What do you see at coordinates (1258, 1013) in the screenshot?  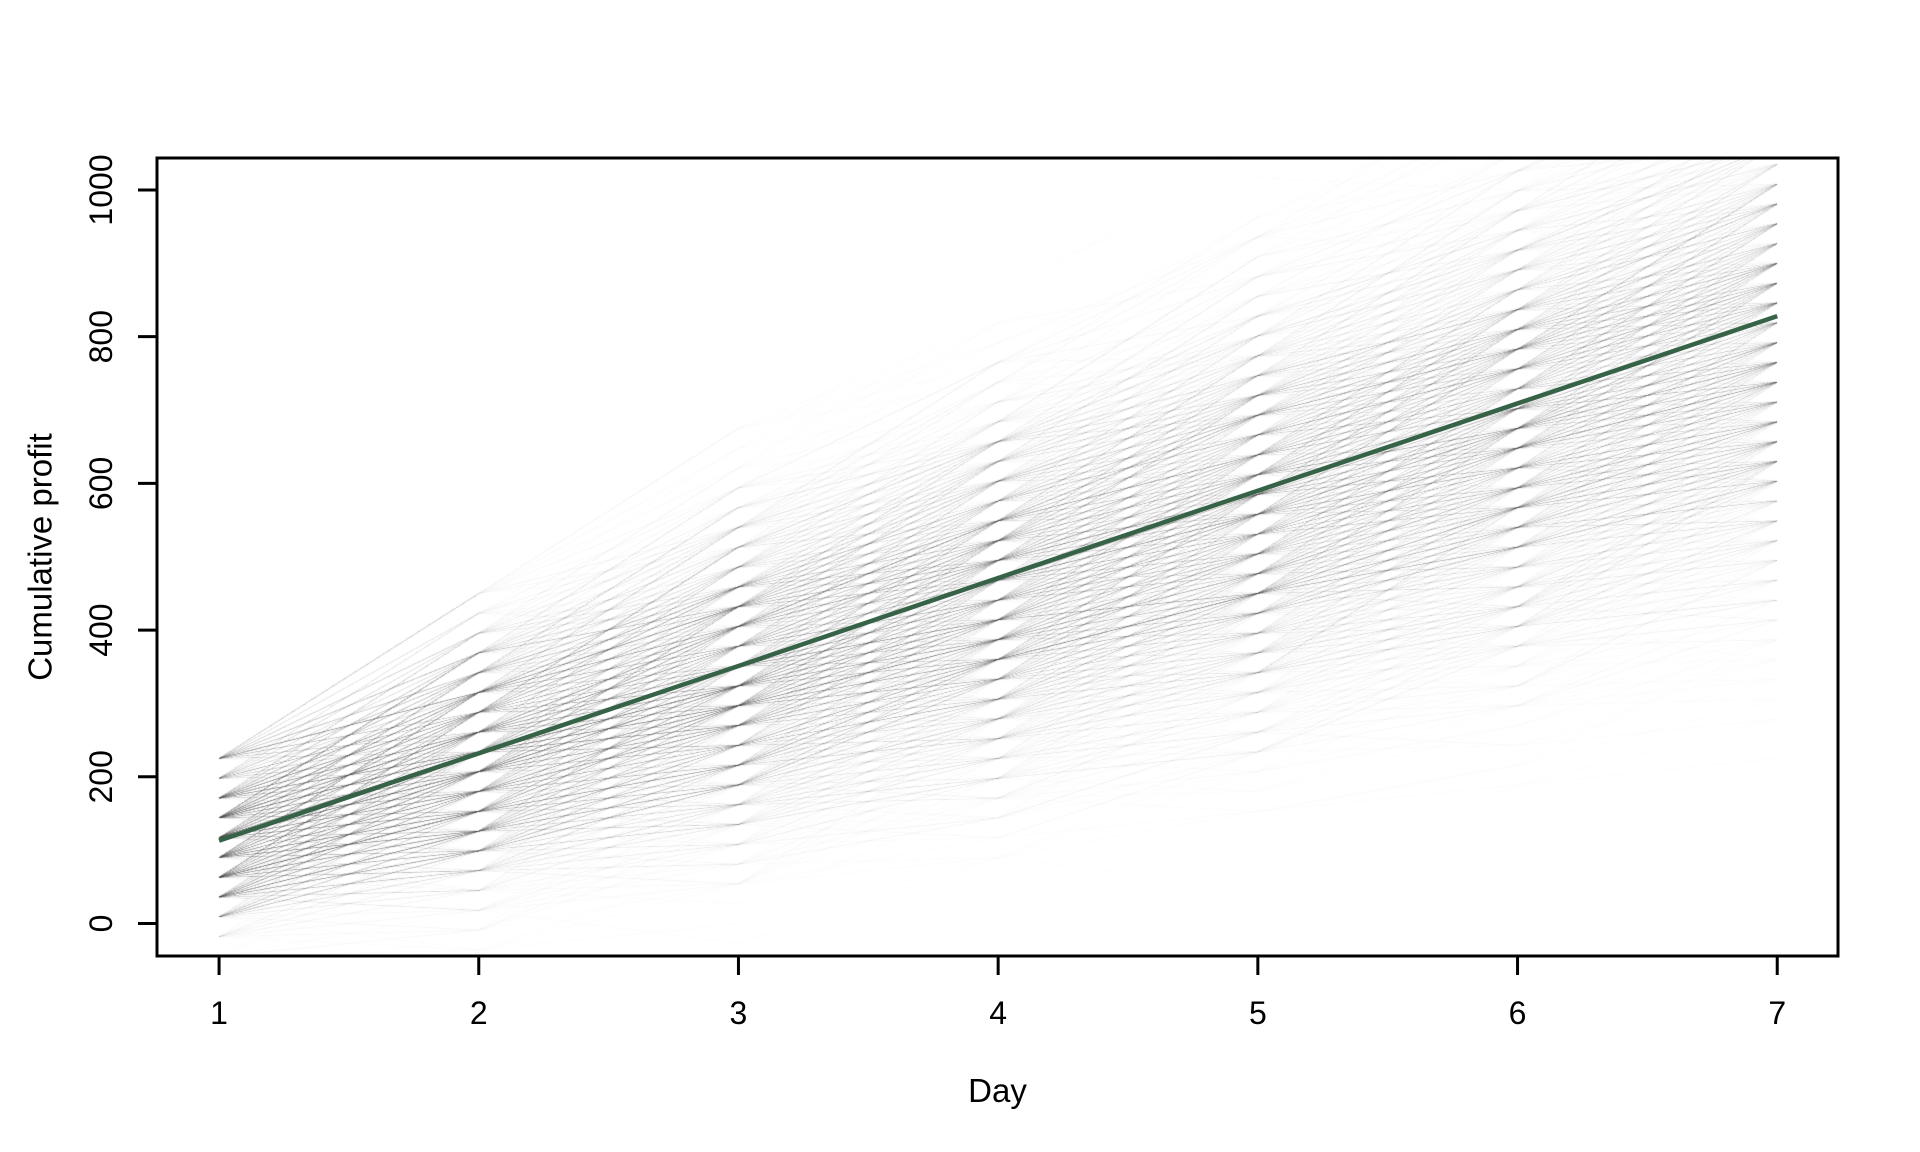 I see `x-tick-label-5: 5` at bounding box center [1258, 1013].